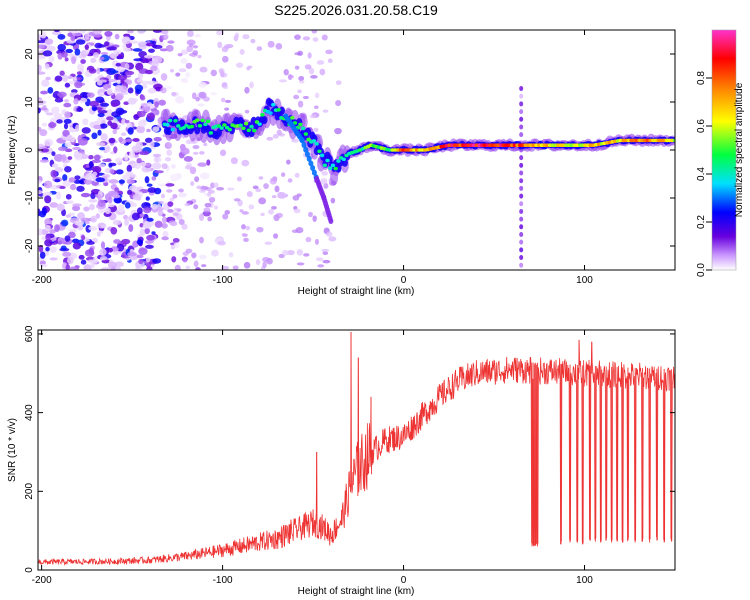 The width and height of the screenshot is (750, 600). Describe the element at coordinates (701, 78) in the screenshot. I see `colorbar-tick-label: 0.8` at that location.